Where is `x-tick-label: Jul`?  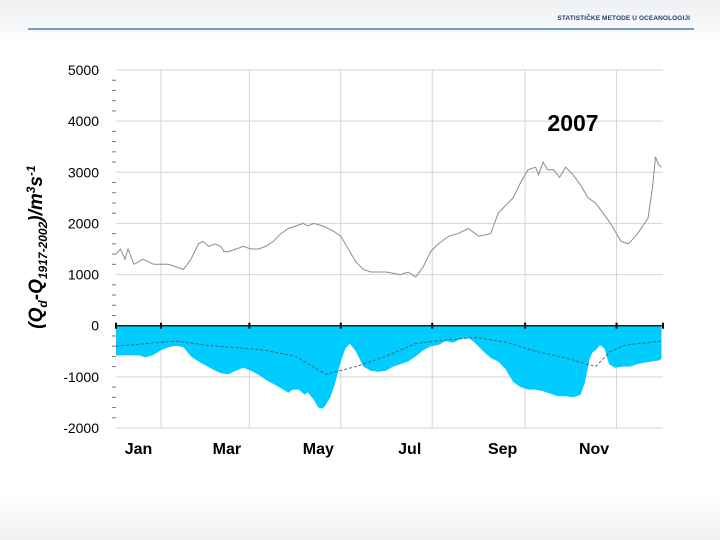 x-tick-label: Jul is located at coordinates (409, 449).